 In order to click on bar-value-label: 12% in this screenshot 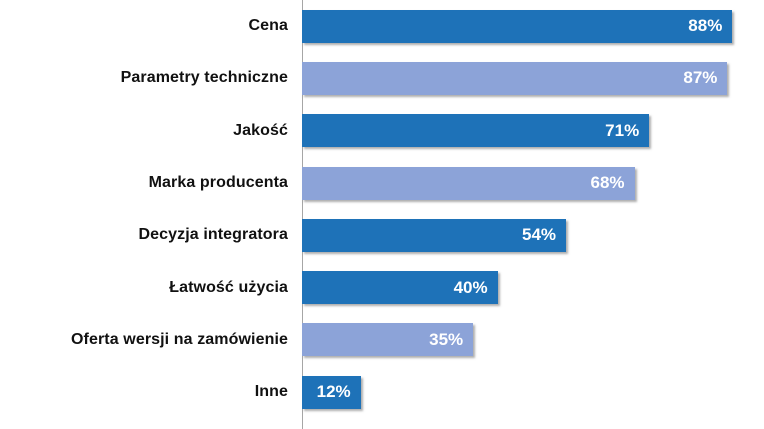, I will do `click(333, 392)`.